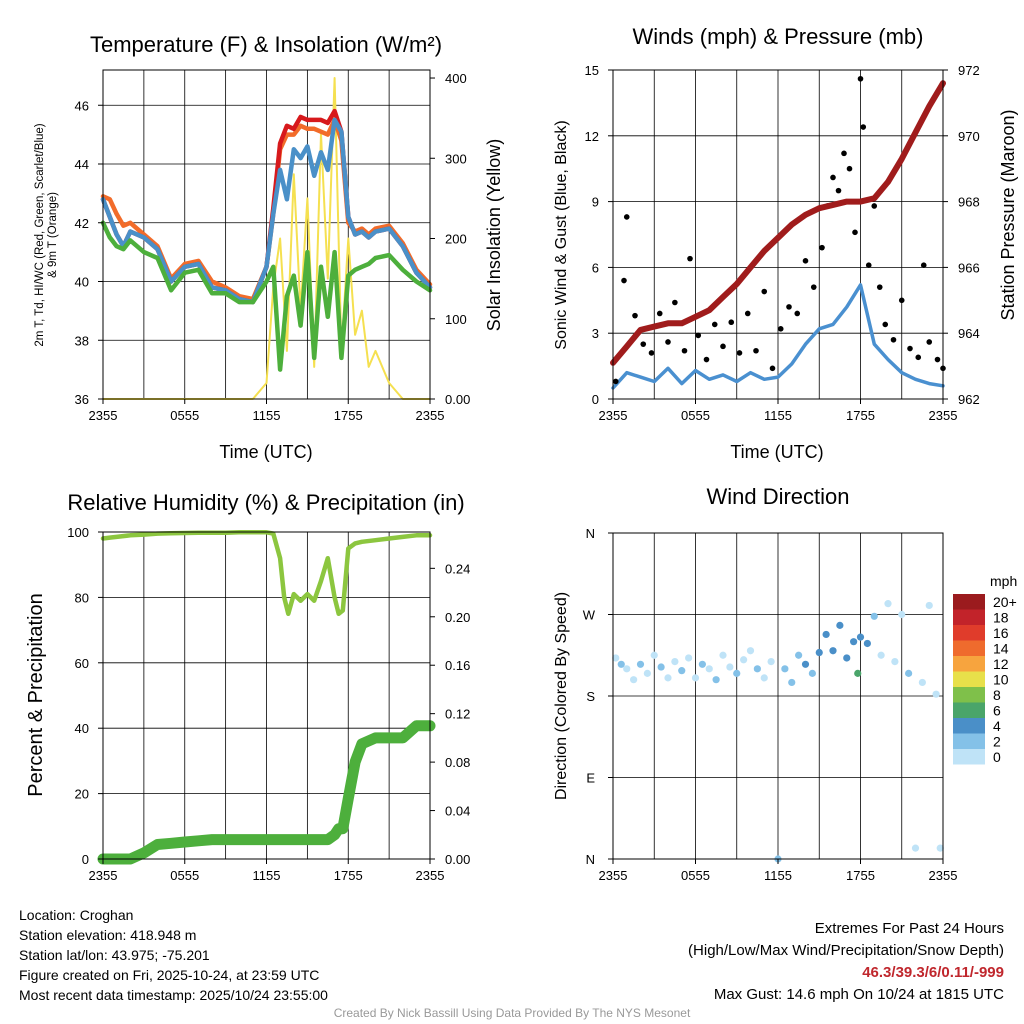 The image size is (1024, 1024). I want to click on y-tick-label: 42, so click(82, 223).